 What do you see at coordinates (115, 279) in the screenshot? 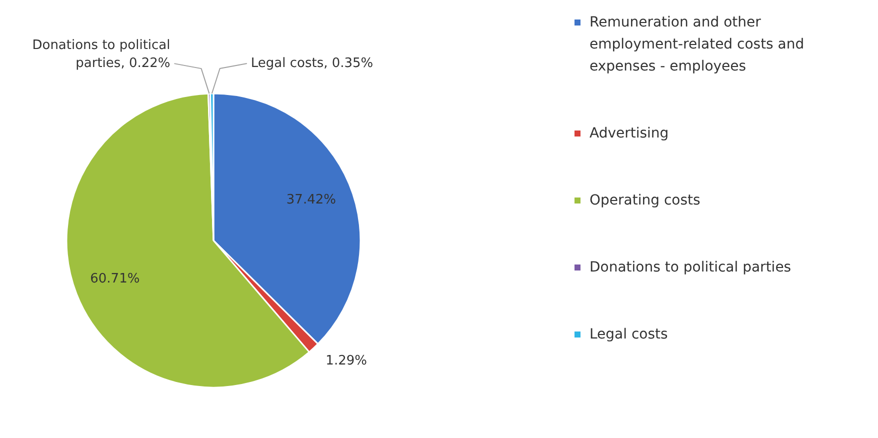
I see `data-label: 60.71%` at bounding box center [115, 279].